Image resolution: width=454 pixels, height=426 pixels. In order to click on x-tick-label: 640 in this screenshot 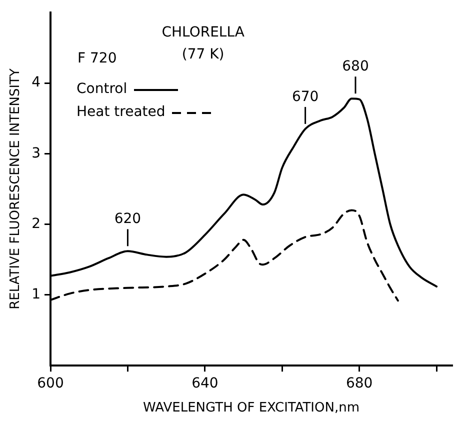, I will do `click(205, 384)`.